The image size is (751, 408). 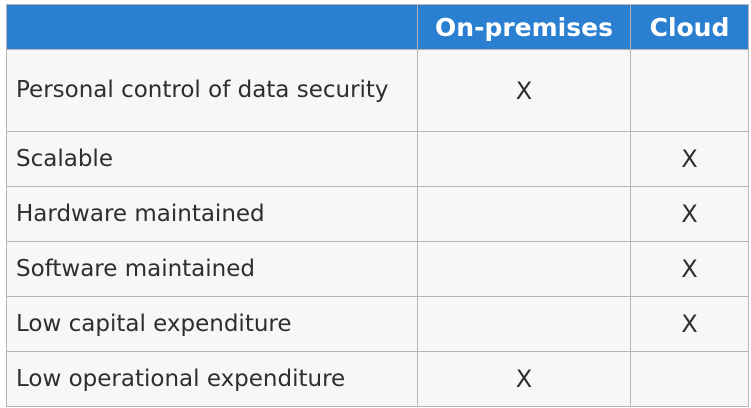 I want to click on table-row: Software maintained X, so click(x=377, y=269).